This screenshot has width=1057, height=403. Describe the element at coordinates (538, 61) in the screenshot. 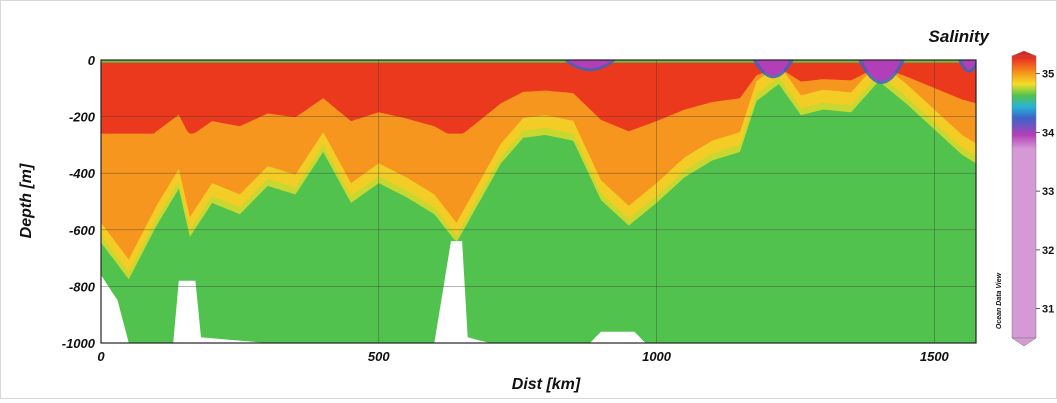

I see `surface-mixed-layer` at that location.